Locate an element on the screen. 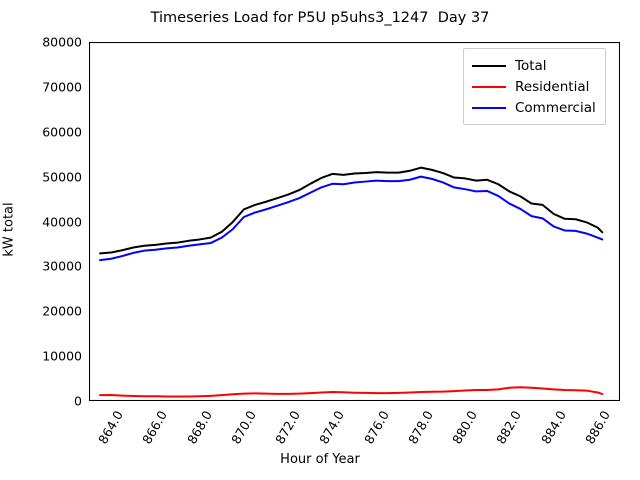 The width and height of the screenshot is (640, 480). chart-legend: Total Residential Commercial is located at coordinates (534, 86).